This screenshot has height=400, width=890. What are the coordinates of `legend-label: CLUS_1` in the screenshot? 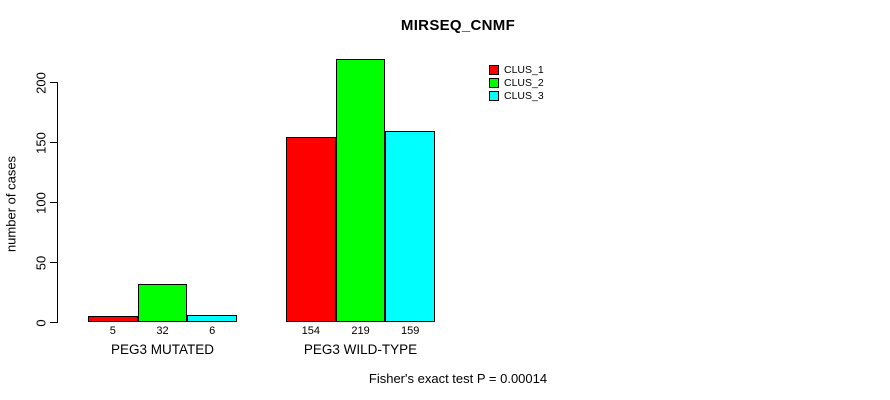 It's located at (524, 69).